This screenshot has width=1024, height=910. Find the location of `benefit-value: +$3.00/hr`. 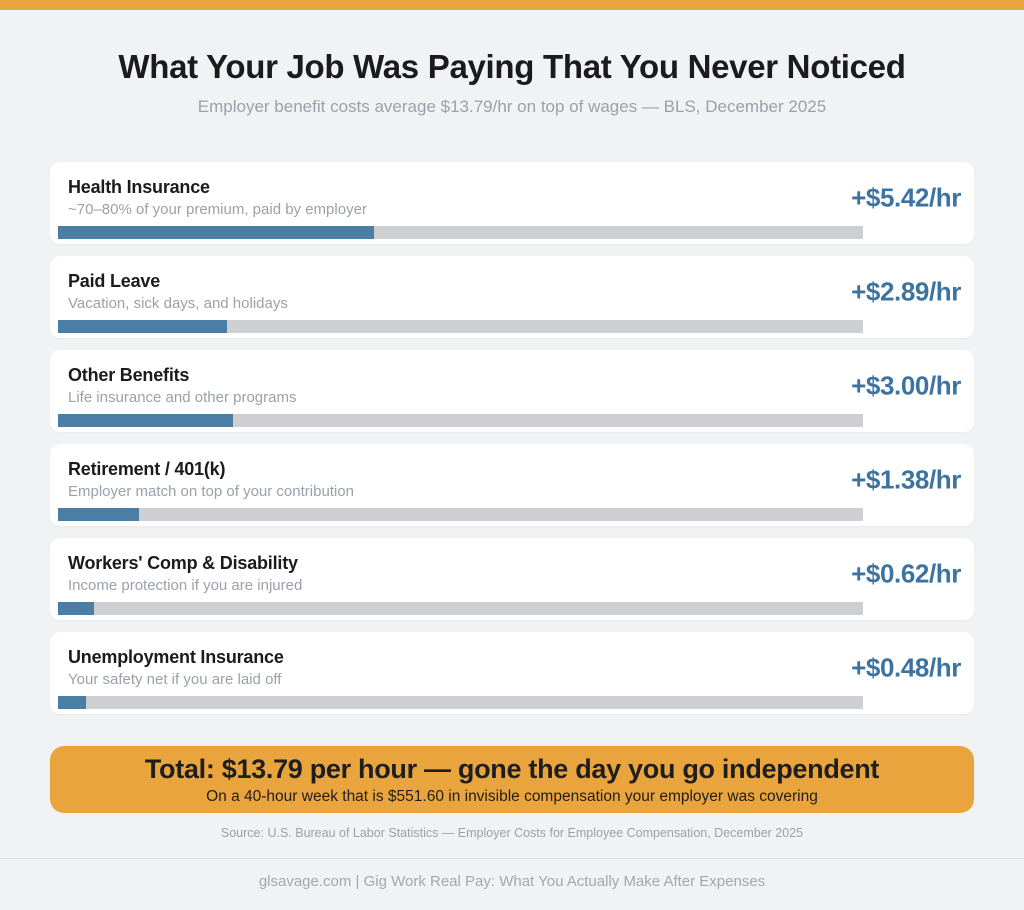

benefit-value: +$3.00/hr is located at coordinates (906, 385).